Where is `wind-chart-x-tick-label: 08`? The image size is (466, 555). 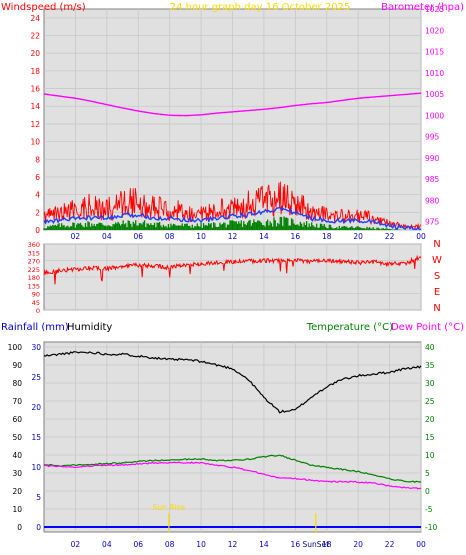
wind-chart-x-tick-label: 08 is located at coordinates (170, 236).